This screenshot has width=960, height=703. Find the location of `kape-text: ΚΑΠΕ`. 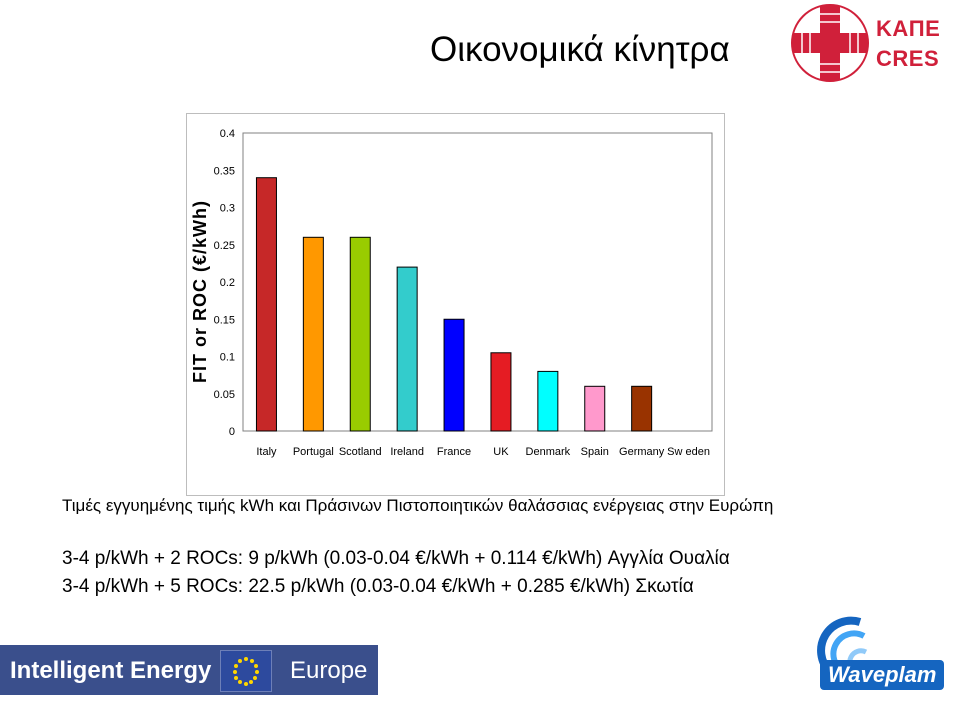

kape-text: ΚΑΠΕ is located at coordinates (908, 28).